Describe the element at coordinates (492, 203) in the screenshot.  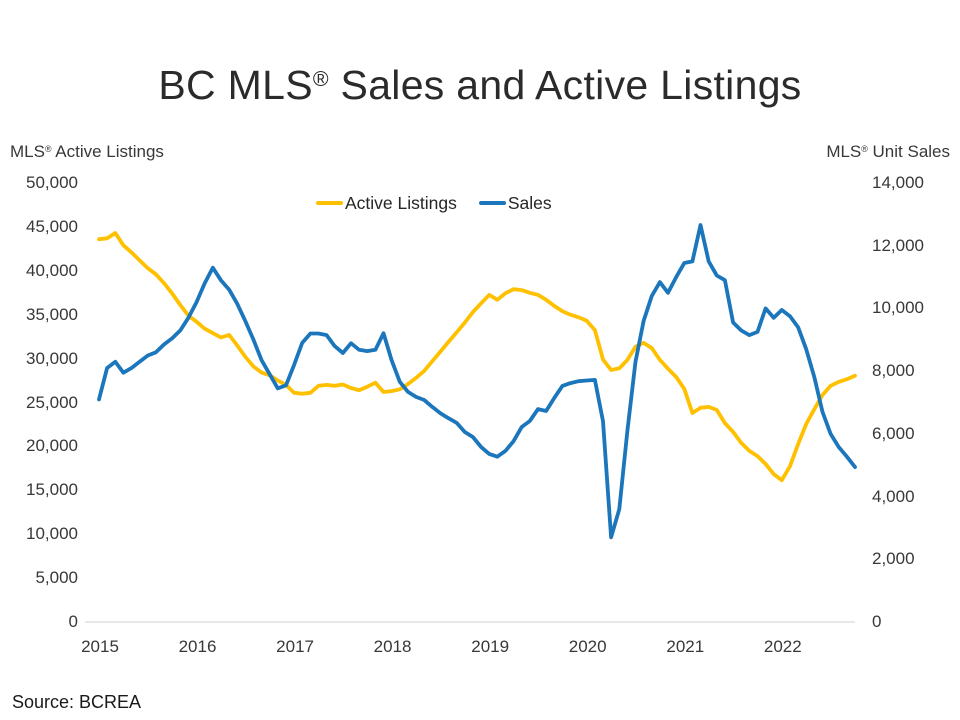
I see `sales-swatch` at that location.